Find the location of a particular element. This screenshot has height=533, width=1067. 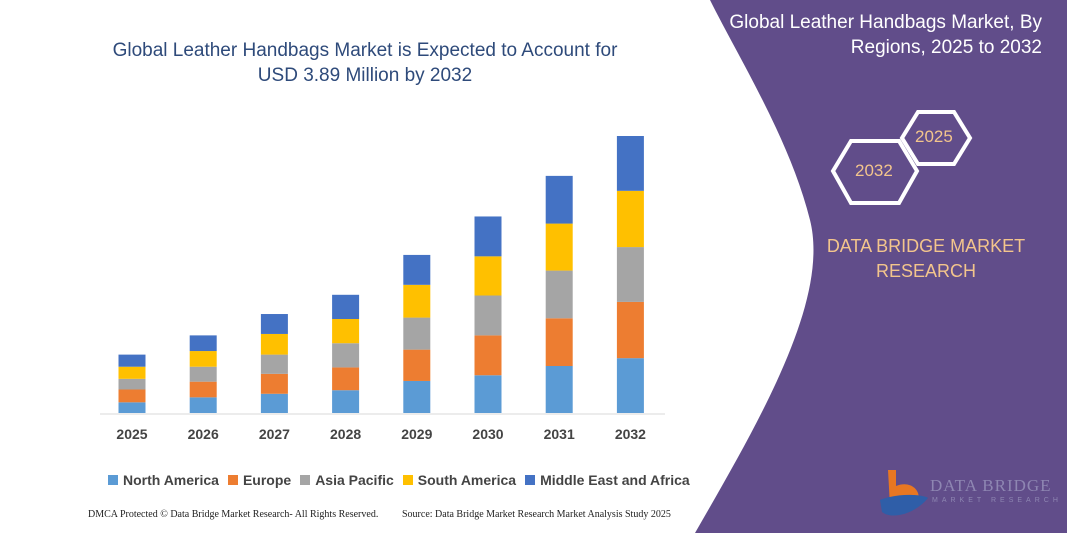

x-tick-label: 2028 is located at coordinates (346, 434).